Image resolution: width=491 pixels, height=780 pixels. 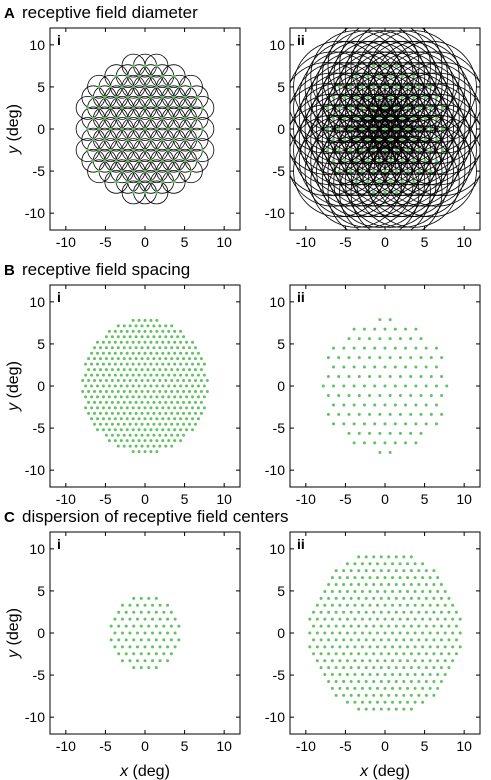 I want to click on section-letter: B, so click(x=9, y=270).